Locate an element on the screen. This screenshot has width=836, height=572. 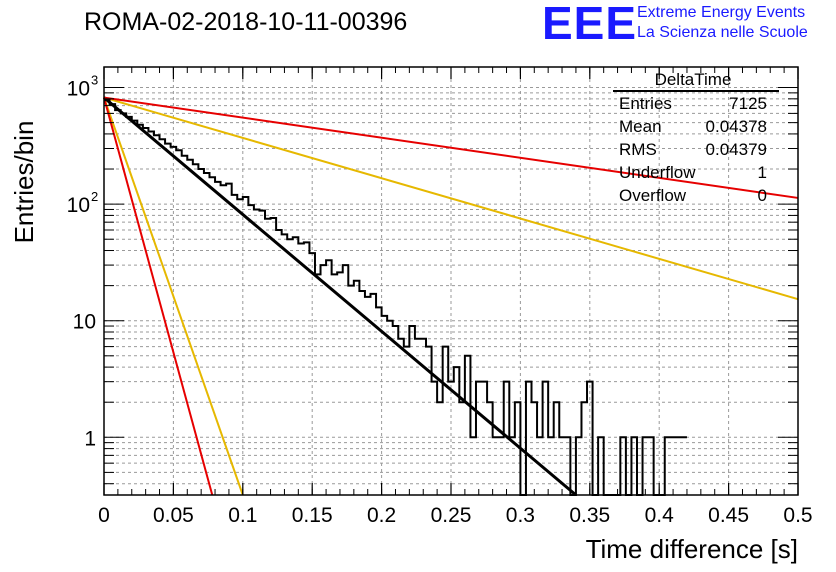
stats-value: 7125 is located at coordinates (748, 103).